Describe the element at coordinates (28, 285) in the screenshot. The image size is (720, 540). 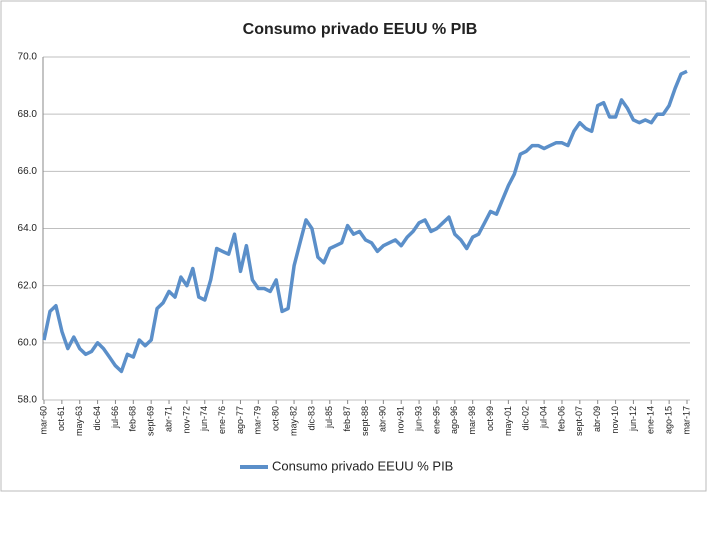
I see `y-tick-label: 62.0` at that location.